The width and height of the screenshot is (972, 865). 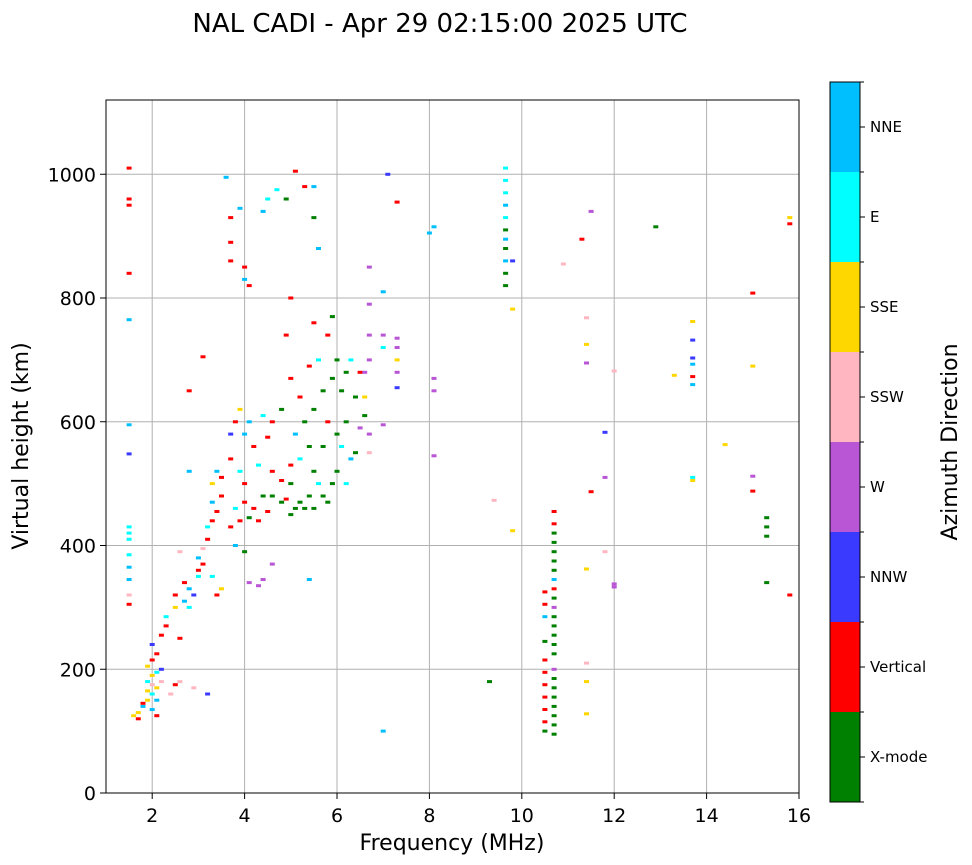 What do you see at coordinates (78, 670) in the screenshot?
I see `y-tick-label: 200` at bounding box center [78, 670].